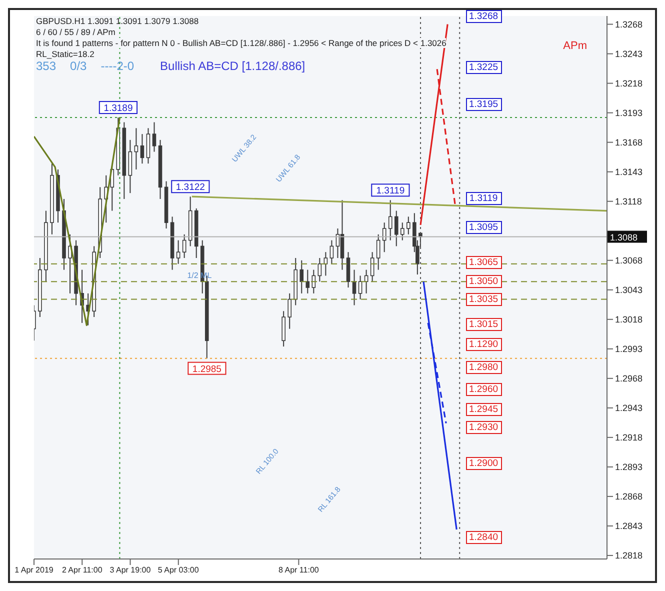 This screenshot has height=591, width=665. Describe the element at coordinates (233, 66) in the screenshot. I see `annotation: Bullish AB=CD [1.128/.886]` at that location.